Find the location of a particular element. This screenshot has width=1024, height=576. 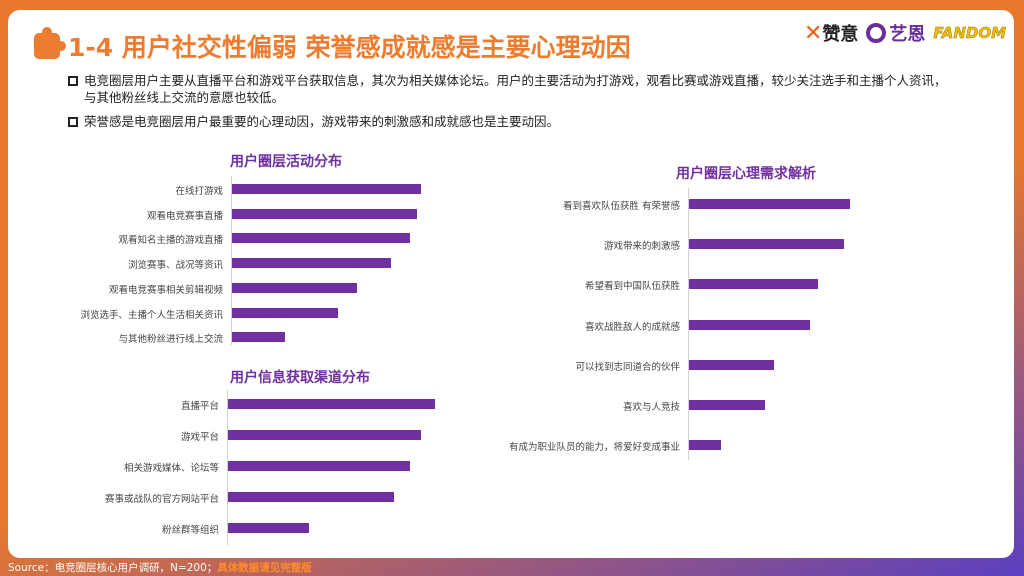

bullet-text: 荣誉感是电竞圈层用户最重要的心理动因，游戏带来的刺激感和成就感也是主要动因。 is located at coordinates (322, 121).